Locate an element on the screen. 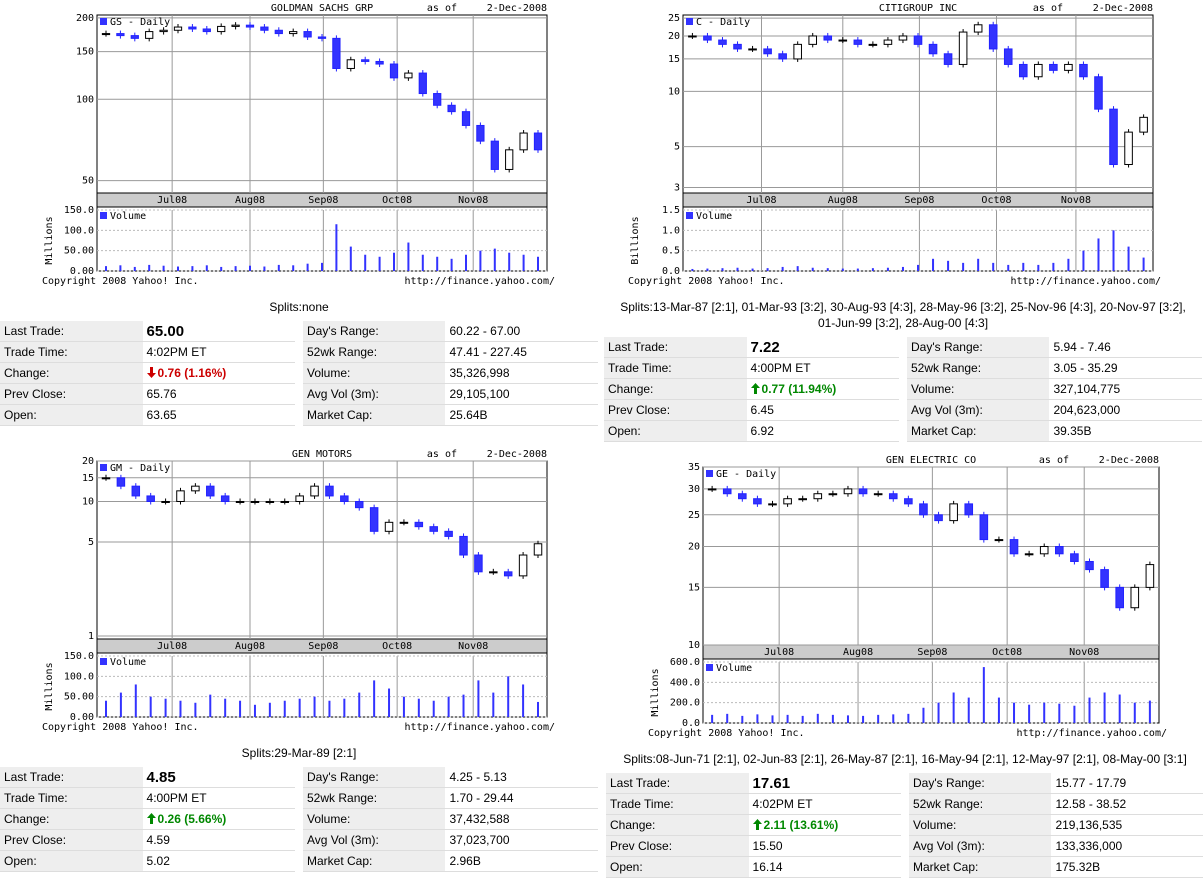 This screenshot has height=896, width=1203. volume-tick-label: 50.00 is located at coordinates (79, 697).